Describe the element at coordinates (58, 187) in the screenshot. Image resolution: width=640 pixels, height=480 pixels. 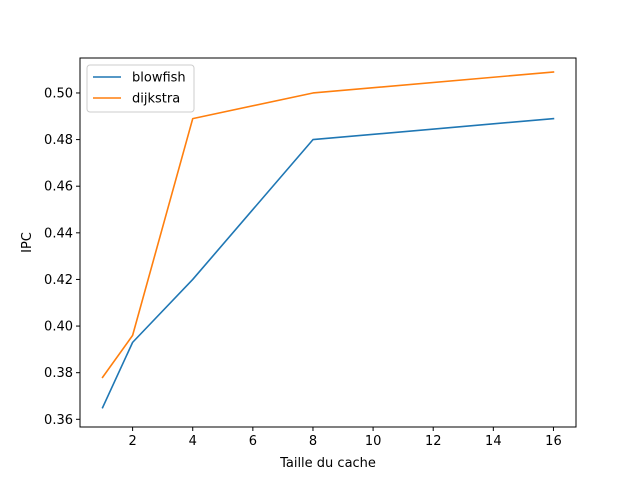
I see `y-tick-label: 0.46` at that location.